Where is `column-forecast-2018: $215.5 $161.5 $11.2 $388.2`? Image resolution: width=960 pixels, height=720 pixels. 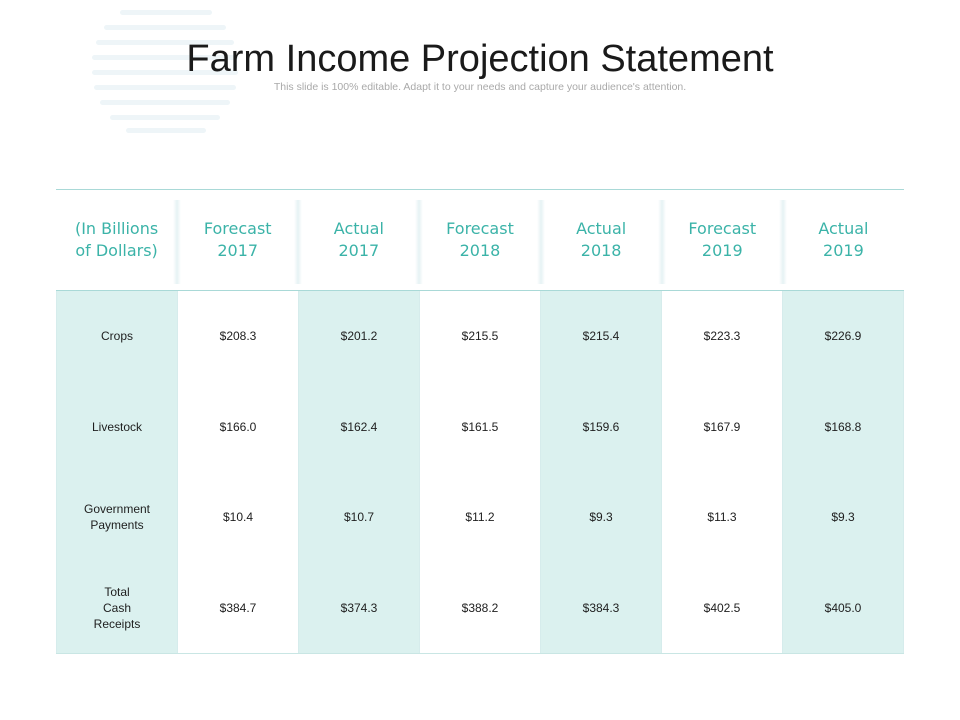
column-forecast-2018: $215.5 $161.5 $11.2 $388.2 is located at coordinates (480, 472).